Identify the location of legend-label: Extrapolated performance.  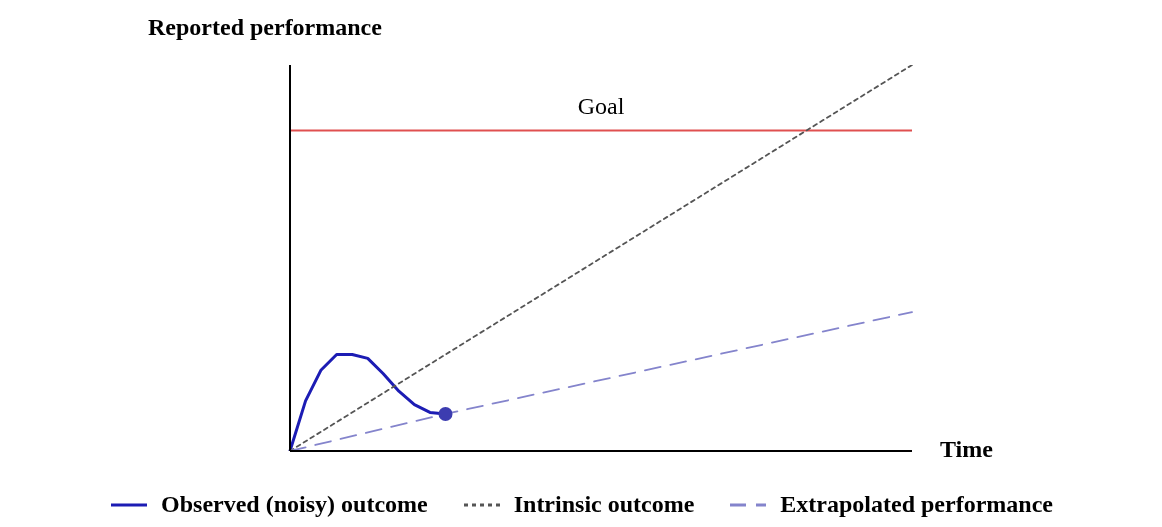
(916, 504).